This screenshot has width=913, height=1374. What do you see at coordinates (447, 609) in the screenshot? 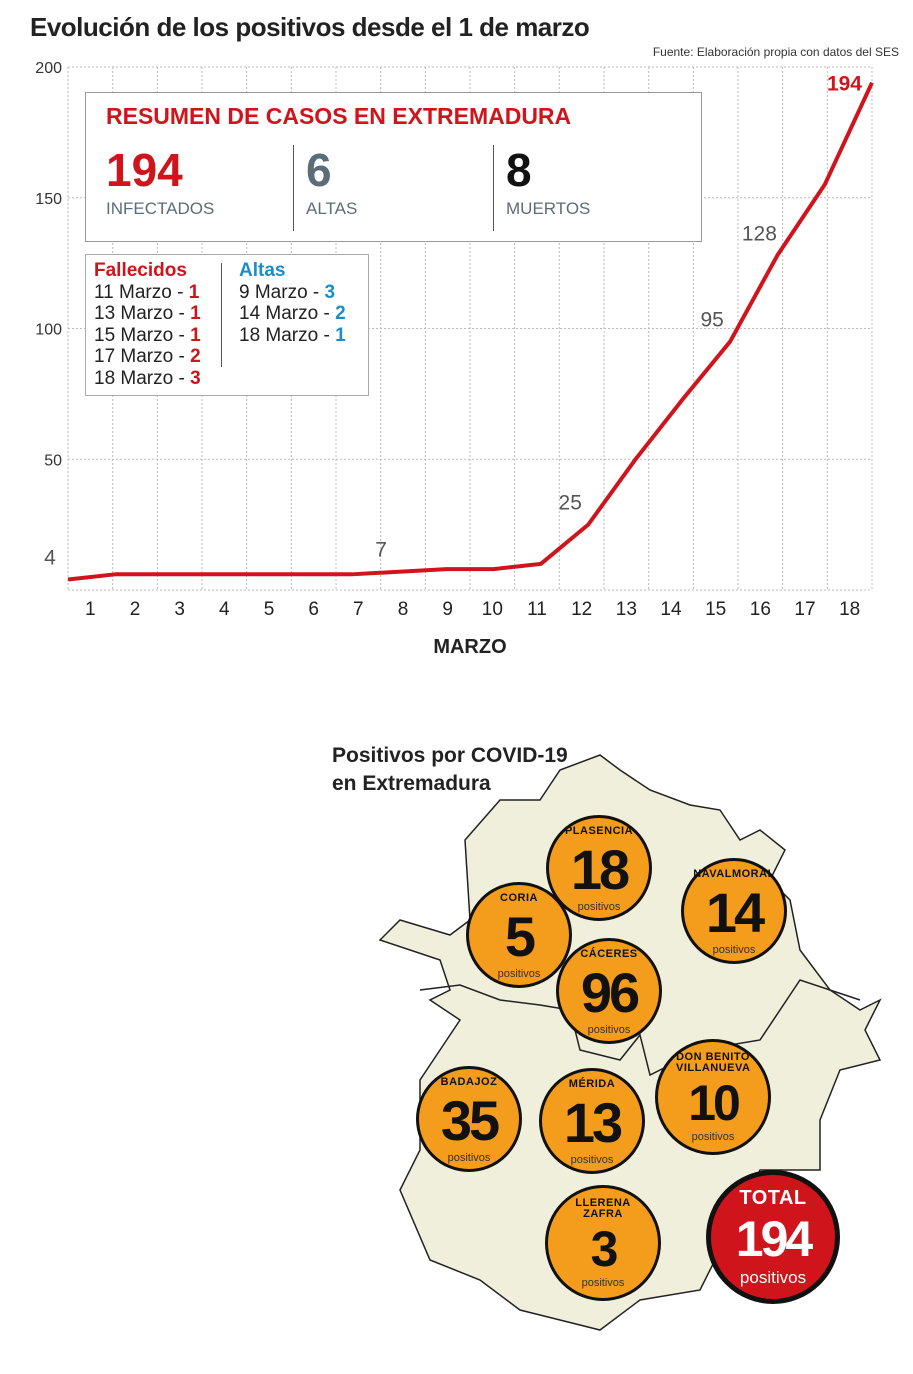
I see `x-tick-label: 9` at bounding box center [447, 609].